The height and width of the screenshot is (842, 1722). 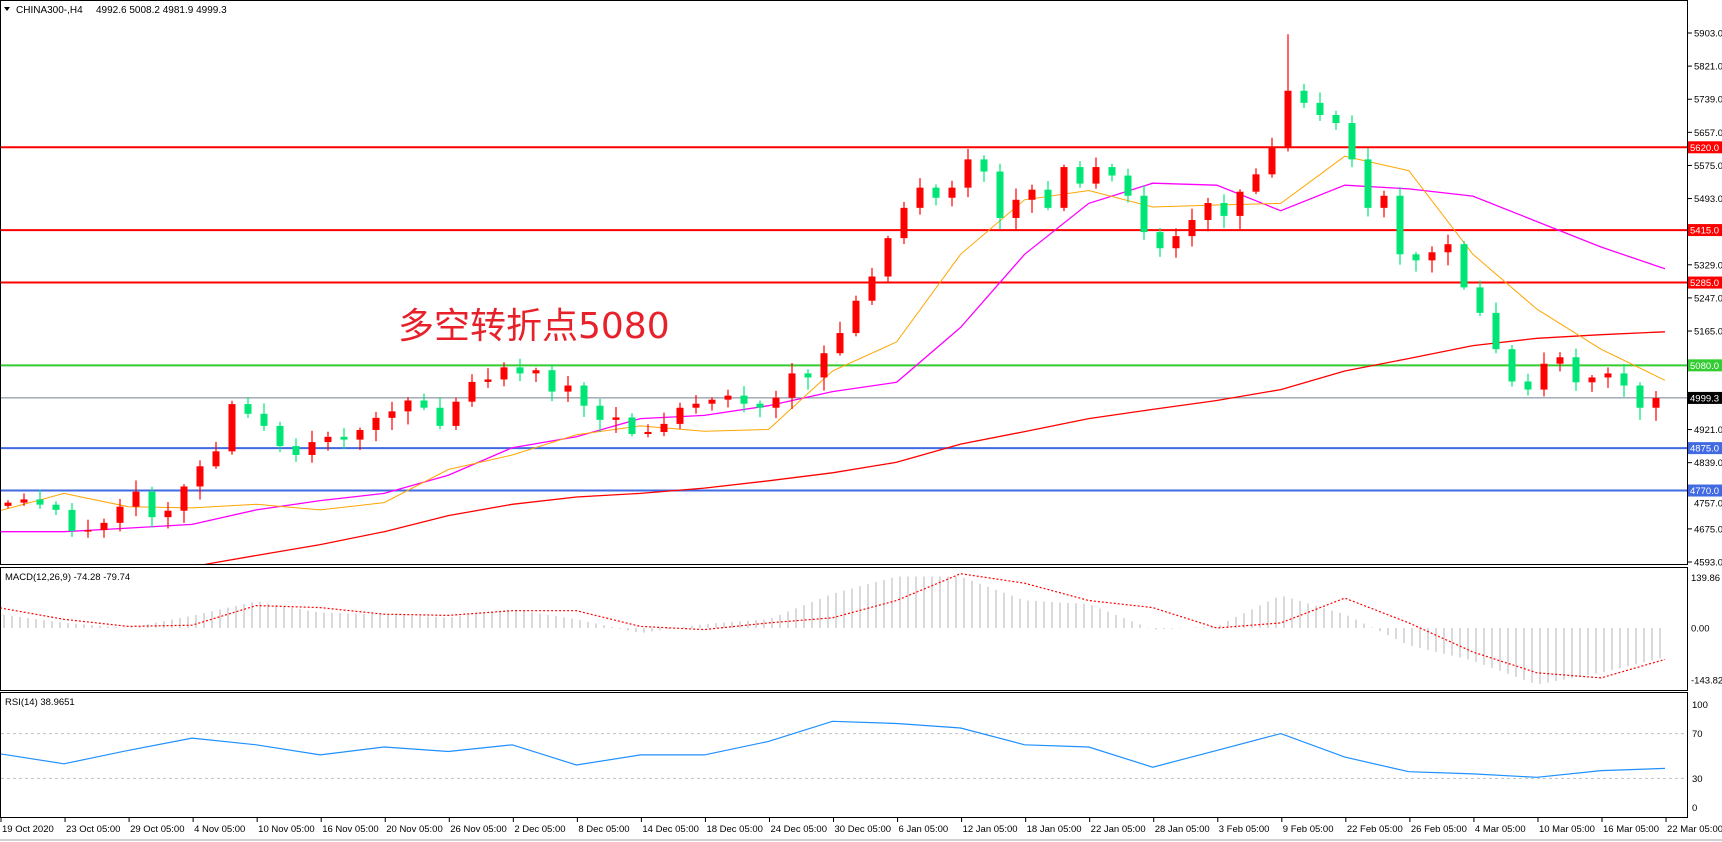 What do you see at coordinates (1705, 578) in the screenshot?
I see `macd-tick-label: 139.86` at bounding box center [1705, 578].